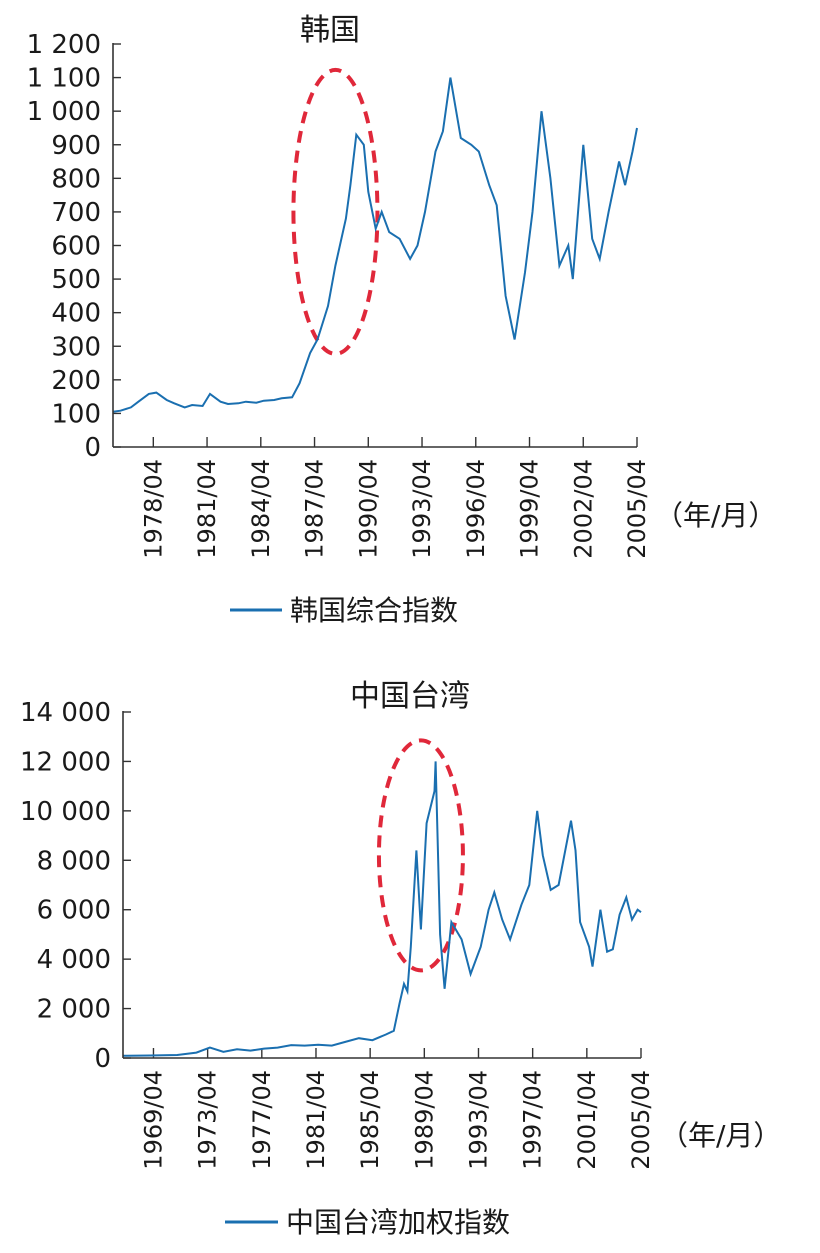  What do you see at coordinates (153, 1120) in the screenshot?
I see `x-tick-label: 1969/04` at bounding box center [153, 1120].